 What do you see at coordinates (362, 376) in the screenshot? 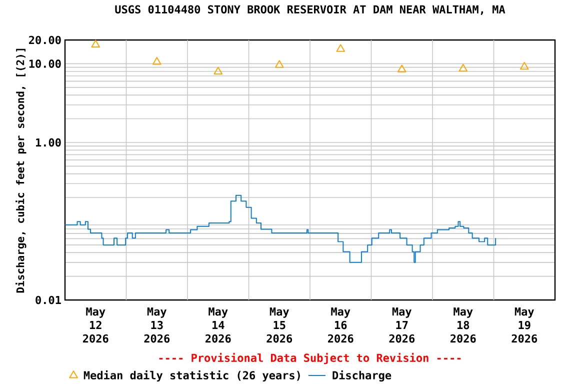
I see `legend-label: Discharge` at bounding box center [362, 376].